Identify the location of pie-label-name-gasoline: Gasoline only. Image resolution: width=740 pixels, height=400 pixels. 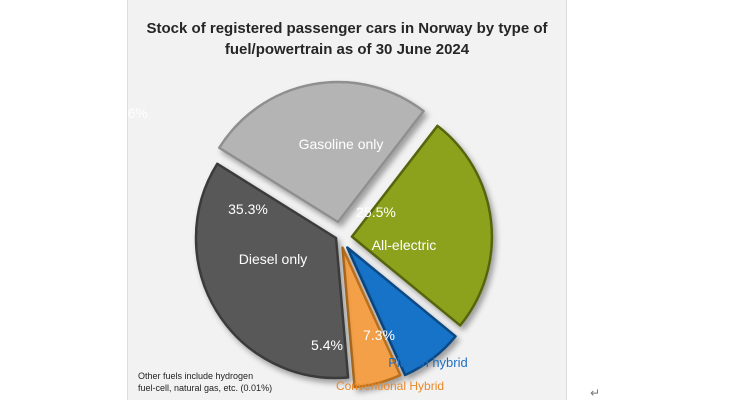
(341, 144).